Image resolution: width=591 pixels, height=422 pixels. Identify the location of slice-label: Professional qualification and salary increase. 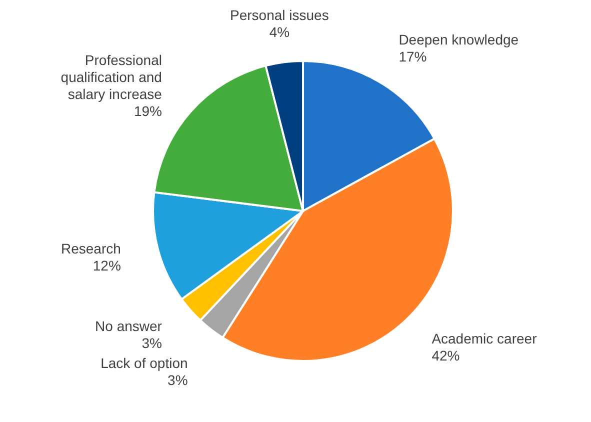
(111, 77).